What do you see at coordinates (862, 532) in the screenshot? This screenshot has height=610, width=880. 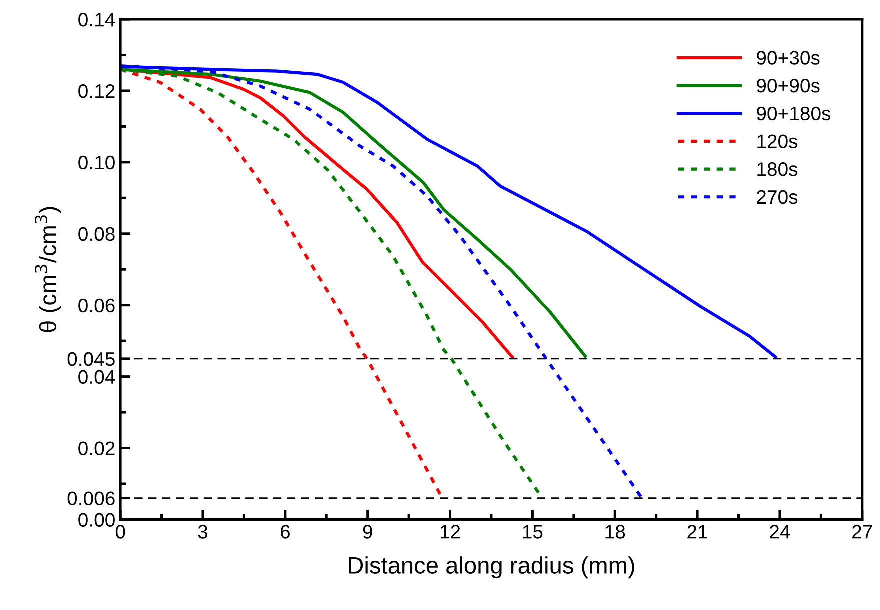 I see `x-tick-label: 27` at bounding box center [862, 532].